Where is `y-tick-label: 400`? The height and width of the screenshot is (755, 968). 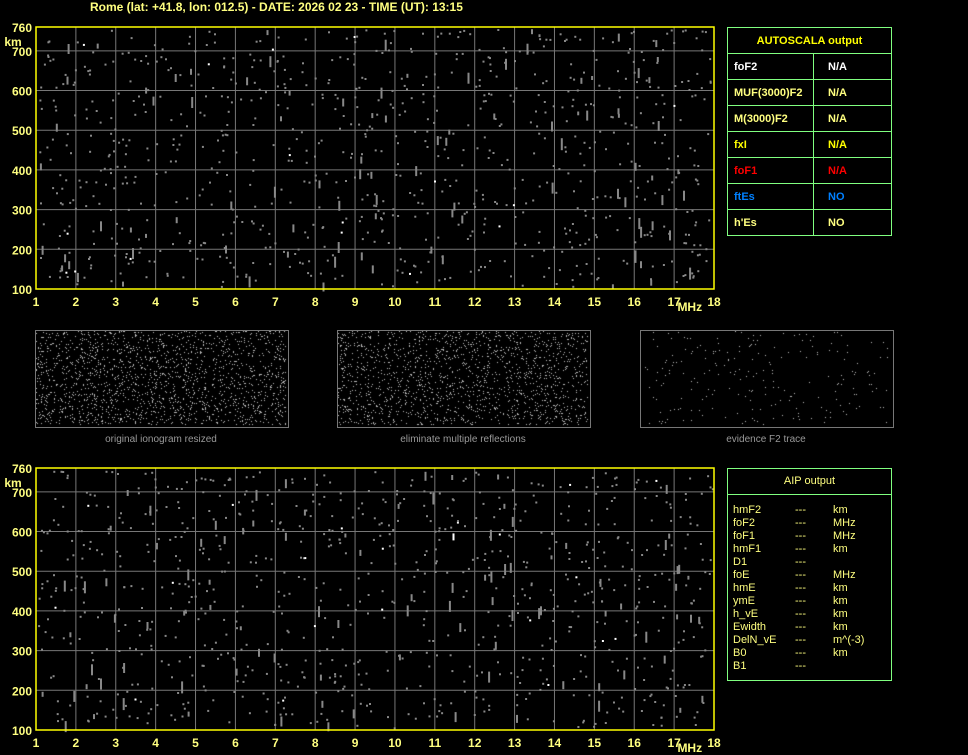 y-tick-label: 400 is located at coordinates (22, 612).